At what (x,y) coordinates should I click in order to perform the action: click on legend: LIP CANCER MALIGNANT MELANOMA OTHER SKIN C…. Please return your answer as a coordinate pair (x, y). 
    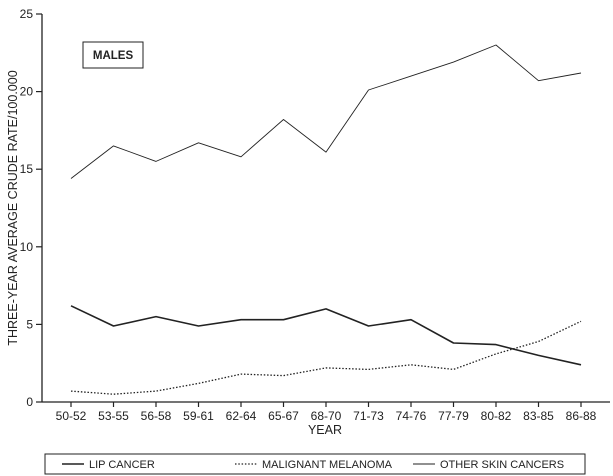
    Looking at the image, I should click on (313, 465).